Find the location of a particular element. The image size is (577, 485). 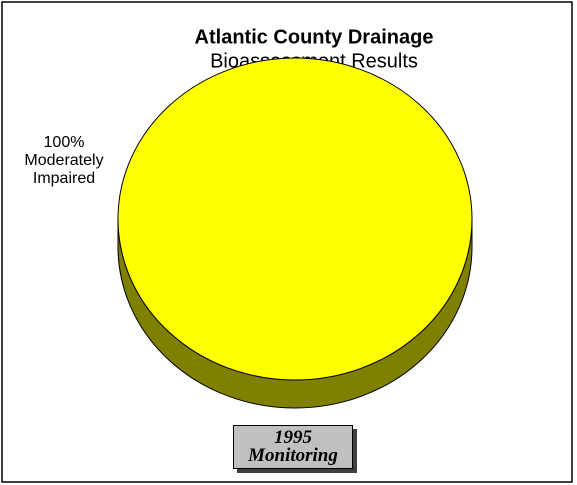

annotation-box: 1995 Monitoring is located at coordinates (293, 447).